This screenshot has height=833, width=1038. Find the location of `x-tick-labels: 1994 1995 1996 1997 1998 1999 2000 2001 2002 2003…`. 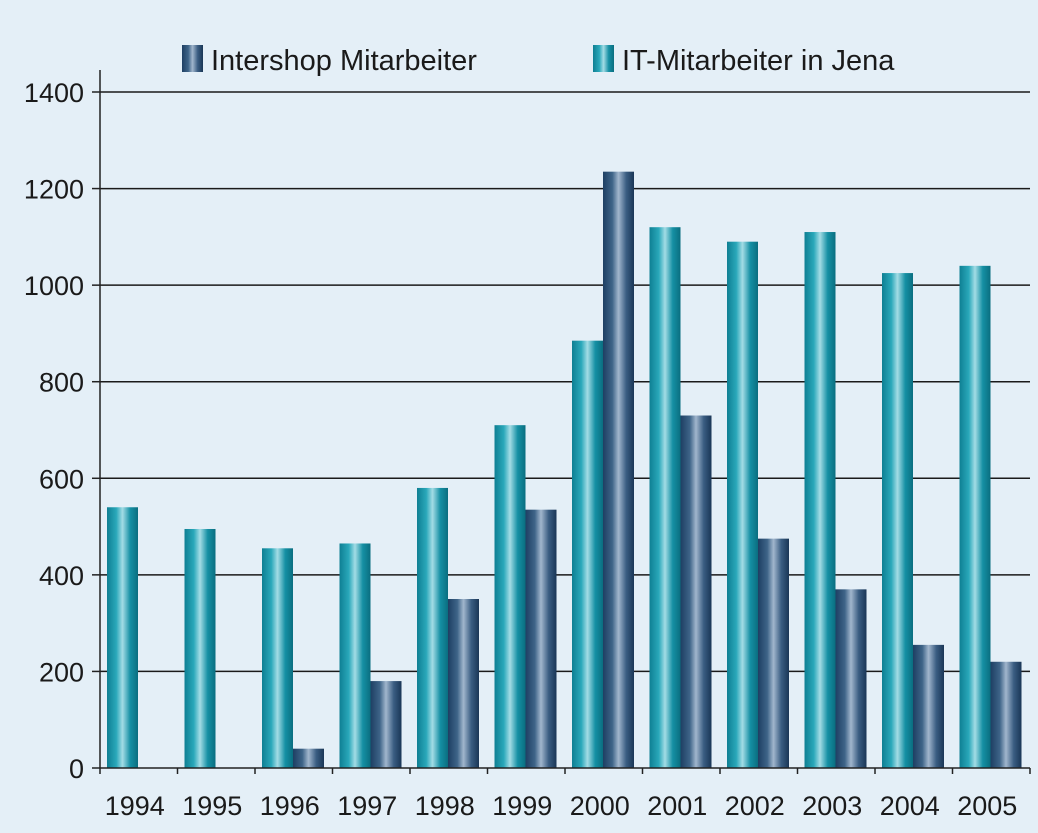

x-tick-labels: 1994 1995 1996 1997 1998 1999 2000 2001 2002 2003… is located at coordinates (561, 806).